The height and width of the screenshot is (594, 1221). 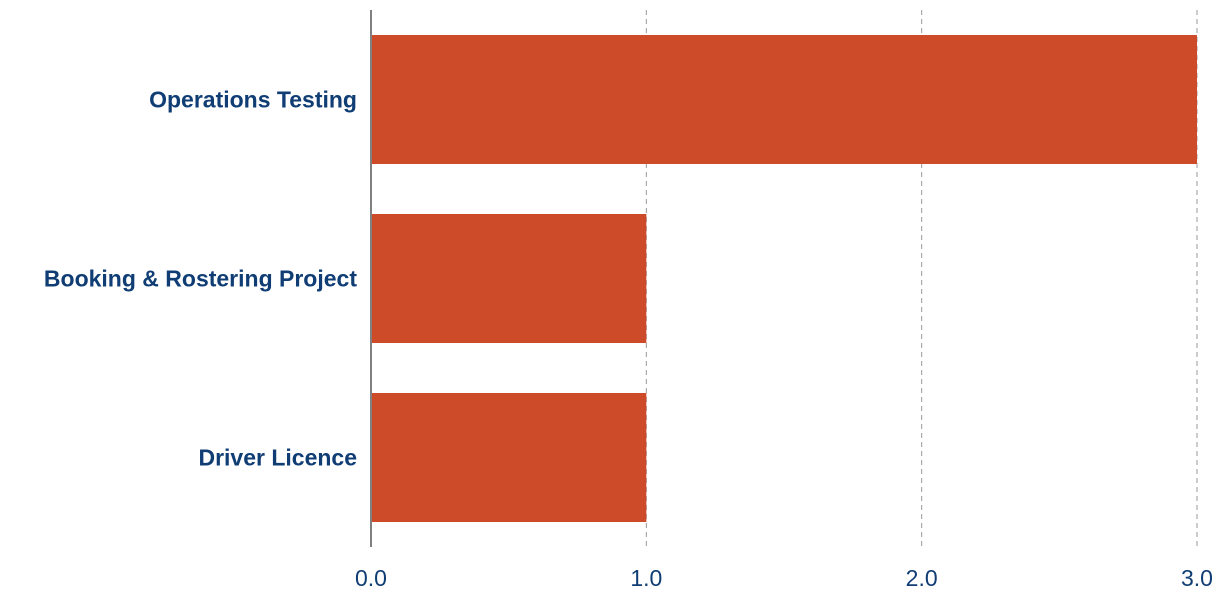 What do you see at coordinates (509, 457) in the screenshot?
I see `bar-driver-licence` at bounding box center [509, 457].